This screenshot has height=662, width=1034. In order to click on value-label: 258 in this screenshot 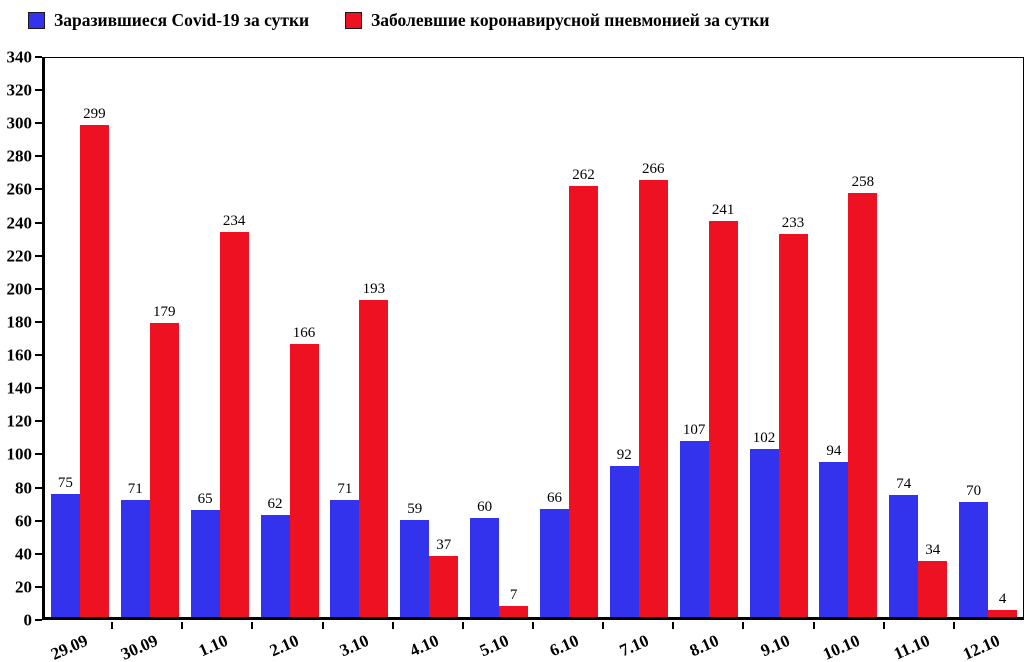, I will do `click(863, 181)`.